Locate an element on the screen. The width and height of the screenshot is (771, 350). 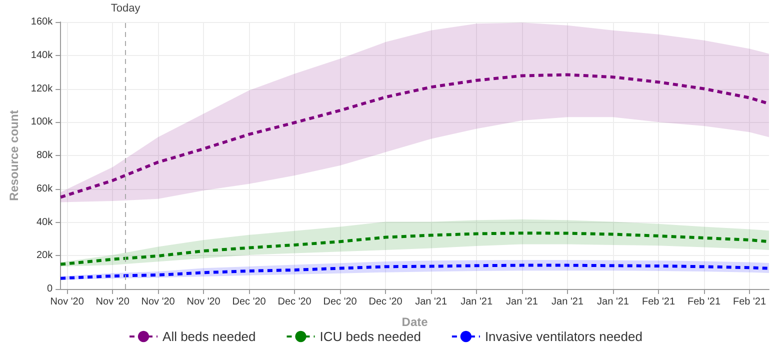
y-axis-title: Resource count is located at coordinates (14, 155).